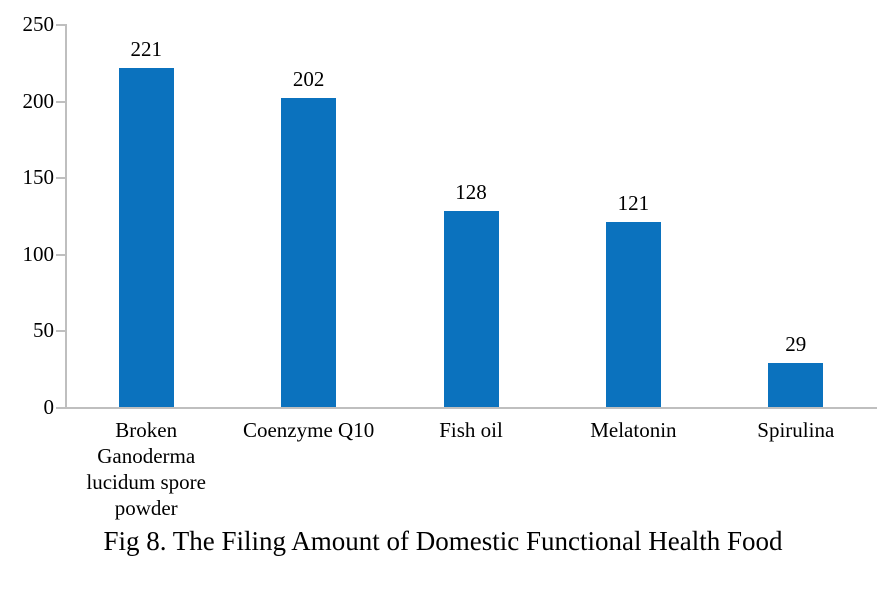  What do you see at coordinates (471, 408) in the screenshot?
I see `x-axis-line` at bounding box center [471, 408].